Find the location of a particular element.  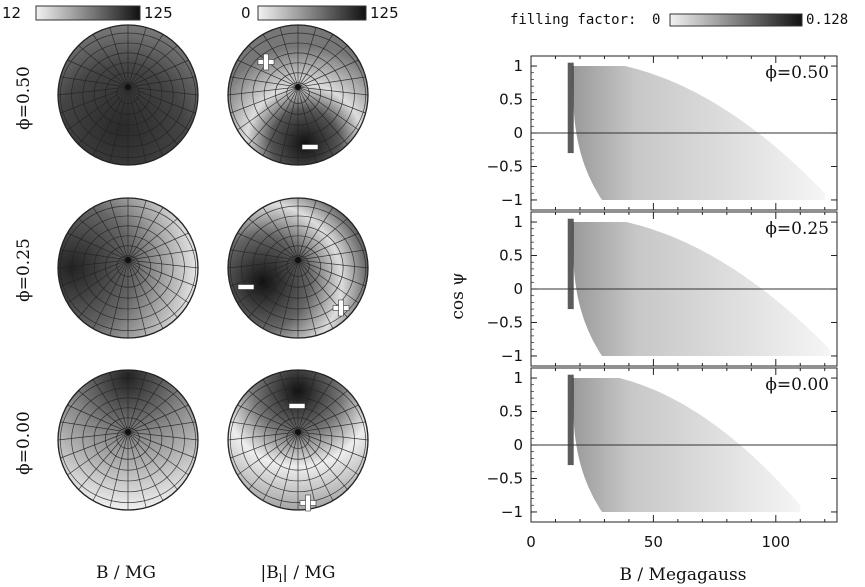

sphere-col-title-bl: |Bl| / MG is located at coordinates (297, 574).